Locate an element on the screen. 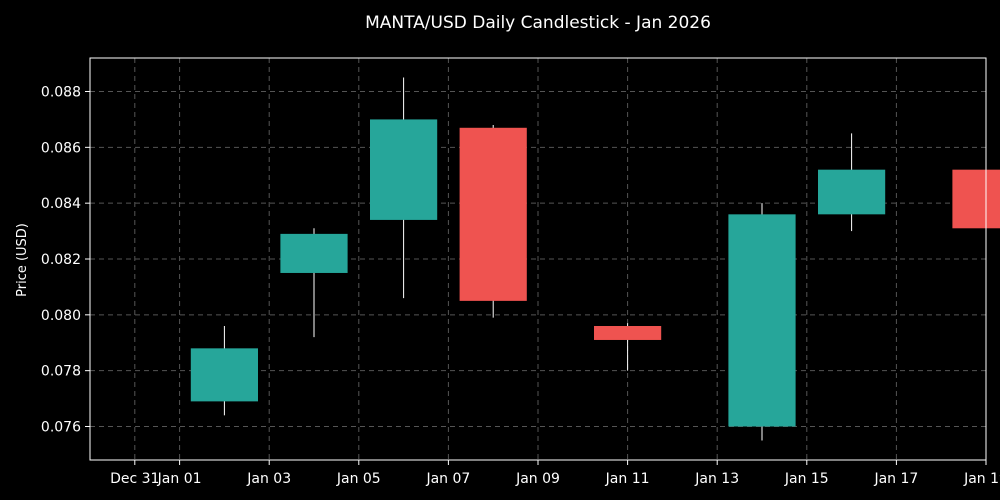  y-tick-label: 0.088 is located at coordinates (61, 93).